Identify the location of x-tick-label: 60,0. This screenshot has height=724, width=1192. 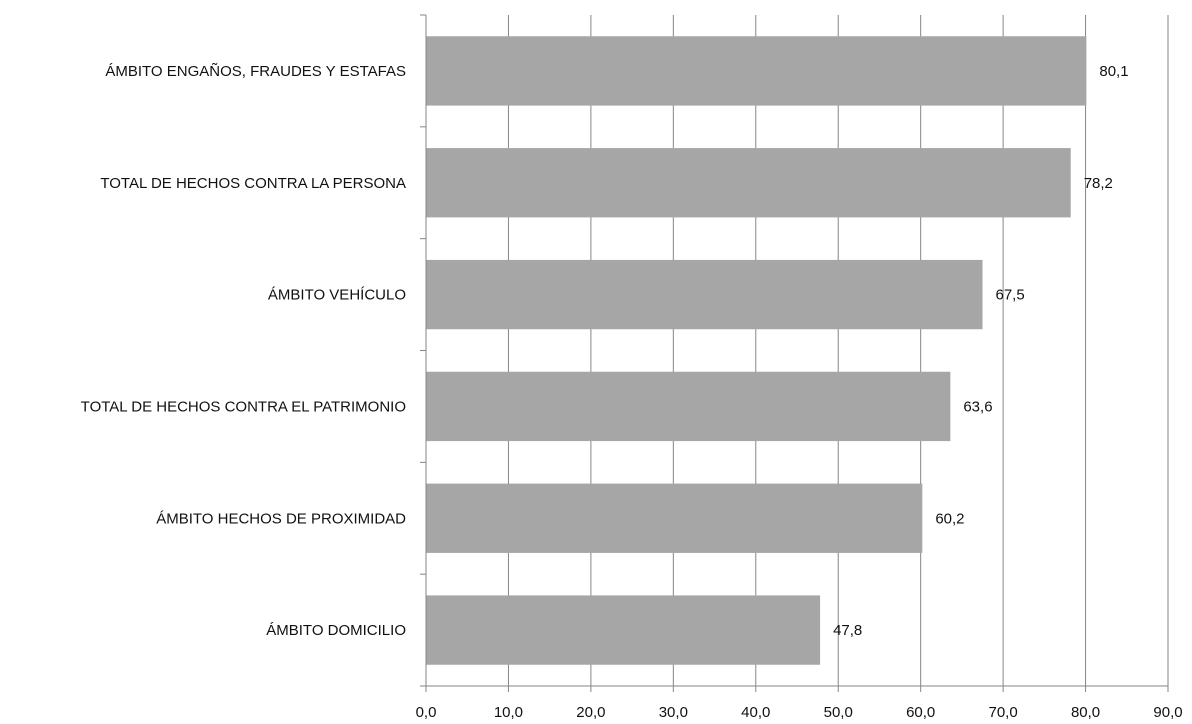
(920, 712).